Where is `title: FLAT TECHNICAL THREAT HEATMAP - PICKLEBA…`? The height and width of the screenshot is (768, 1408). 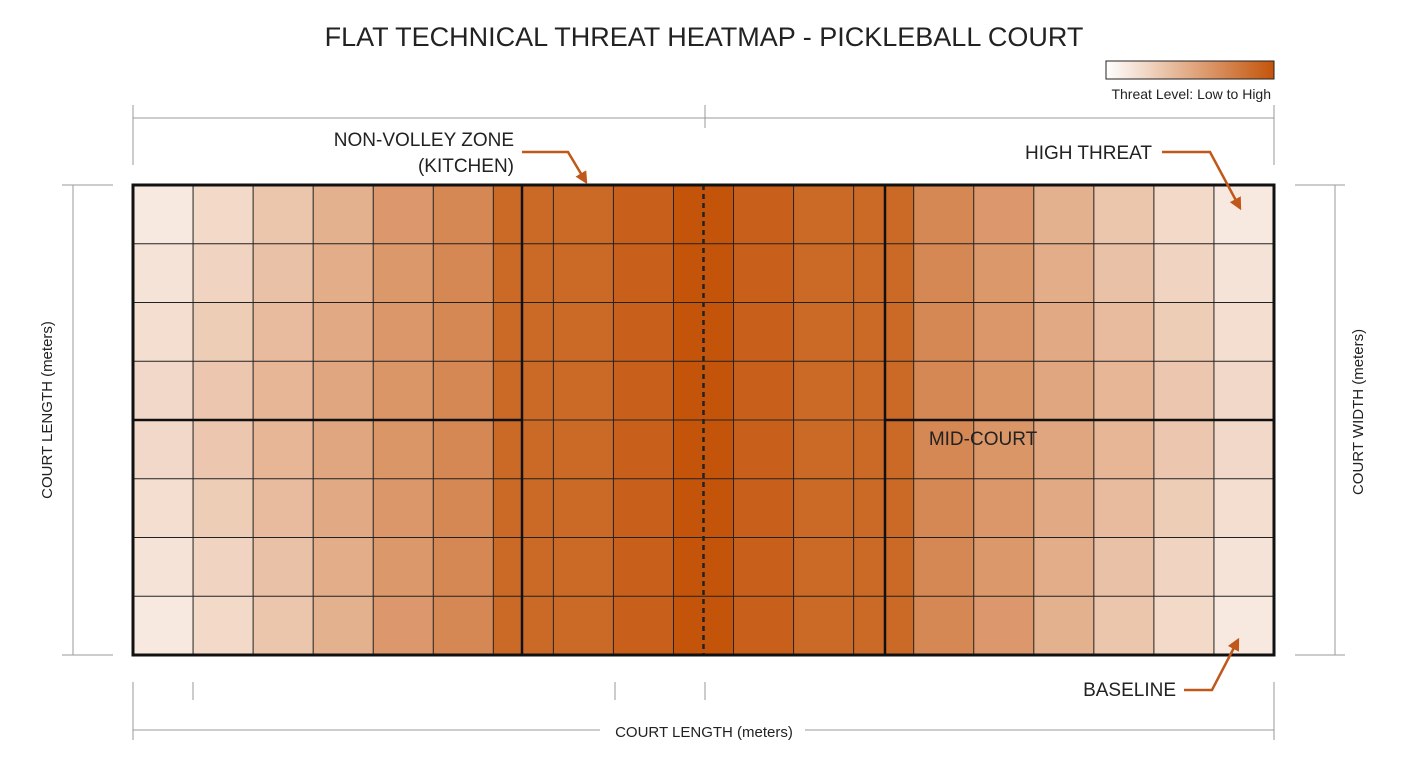
title: FLAT TECHNICAL THREAT HEATMAP - PICKLEBA… is located at coordinates (704, 37).